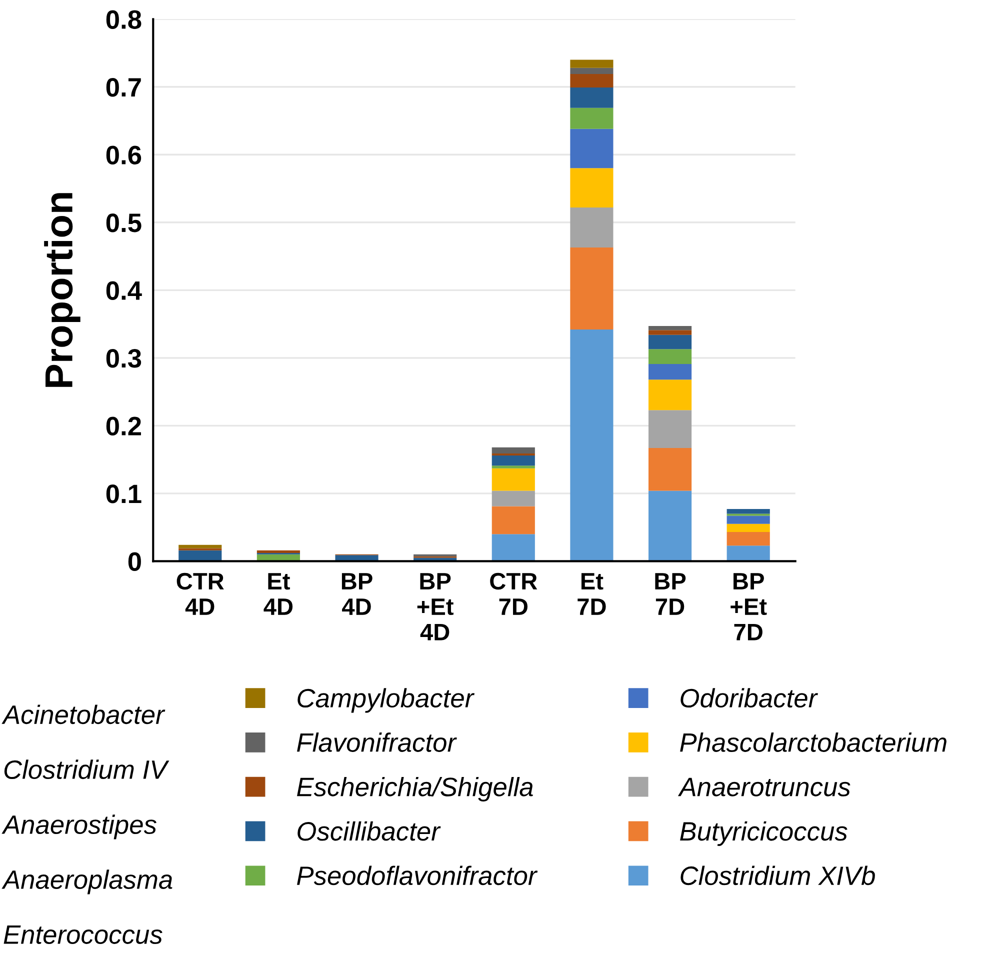 This screenshot has height=956, width=988. What do you see at coordinates (749, 698) in the screenshot?
I see `legend-label: Odoribacter` at bounding box center [749, 698].